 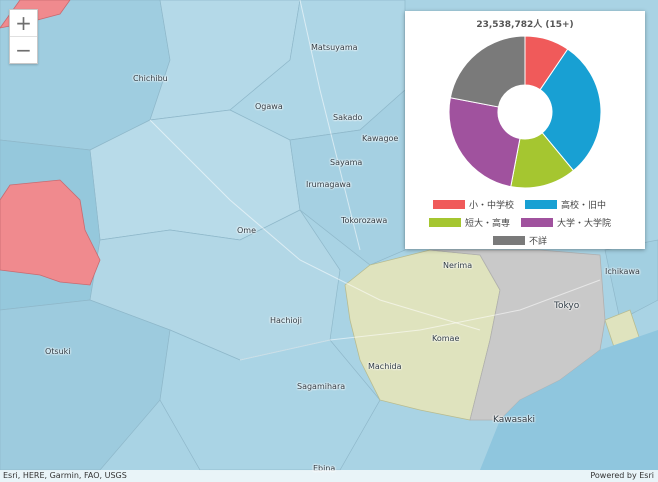 I want to click on chart-title: 23,538,782人 (15+), so click(x=525, y=25).